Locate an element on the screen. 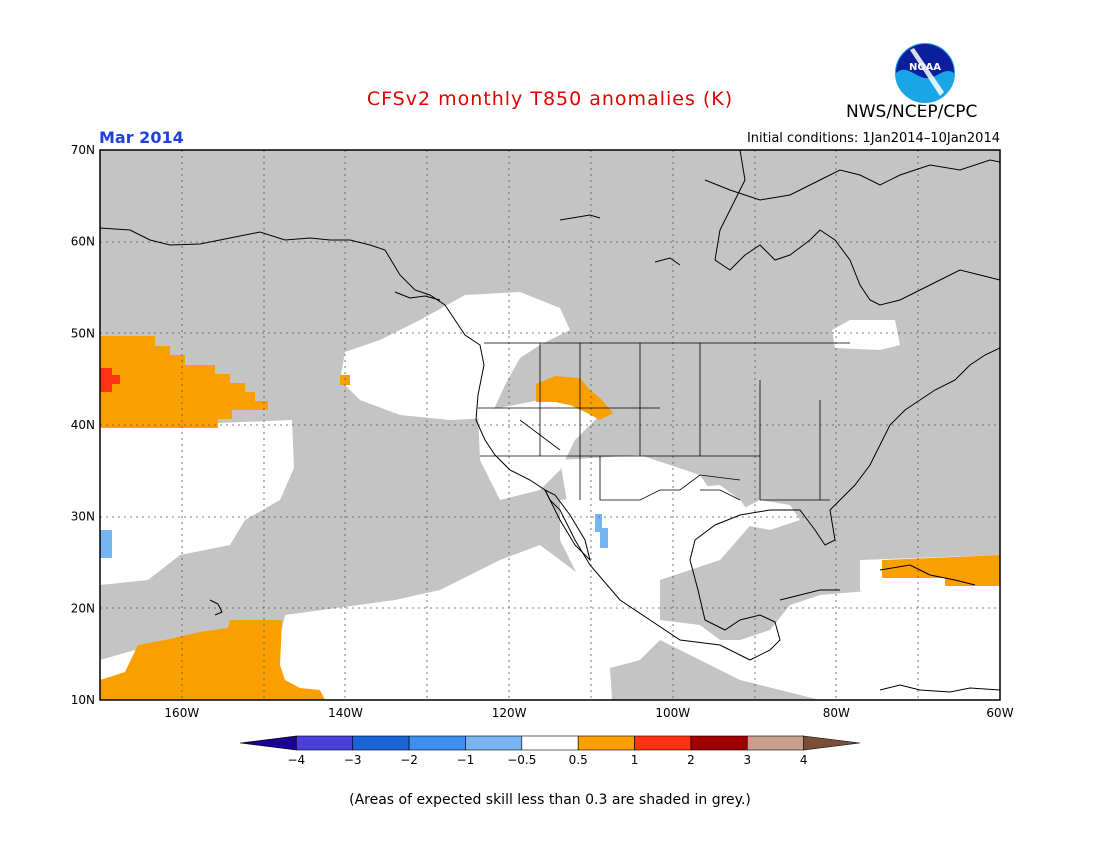 The height and width of the screenshot is (850, 1100). strong-positive-anomaly-region is located at coordinates (110, 380).